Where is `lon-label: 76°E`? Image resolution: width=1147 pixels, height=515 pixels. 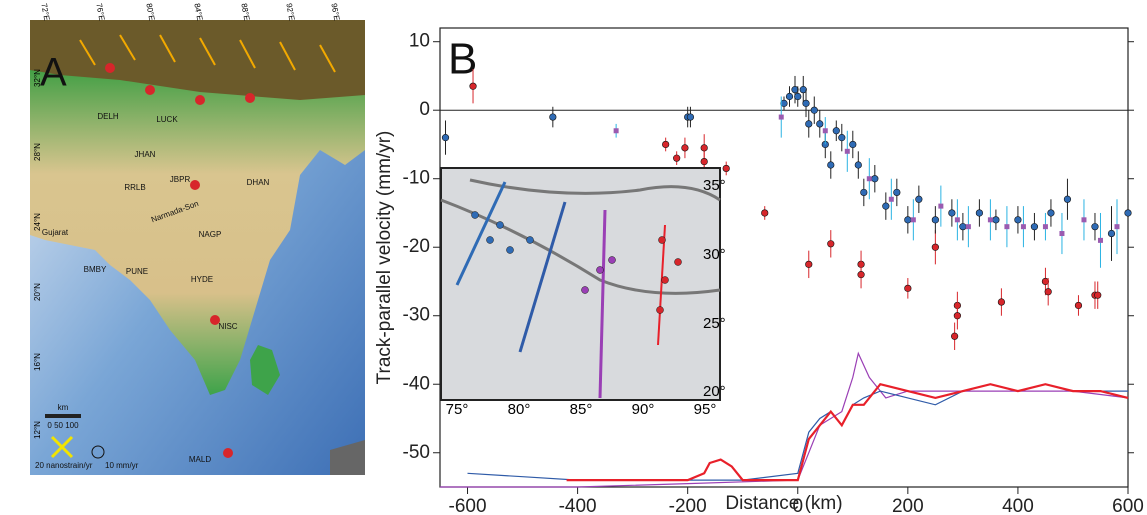 lon-label: 76°E is located at coordinates (100, 12).